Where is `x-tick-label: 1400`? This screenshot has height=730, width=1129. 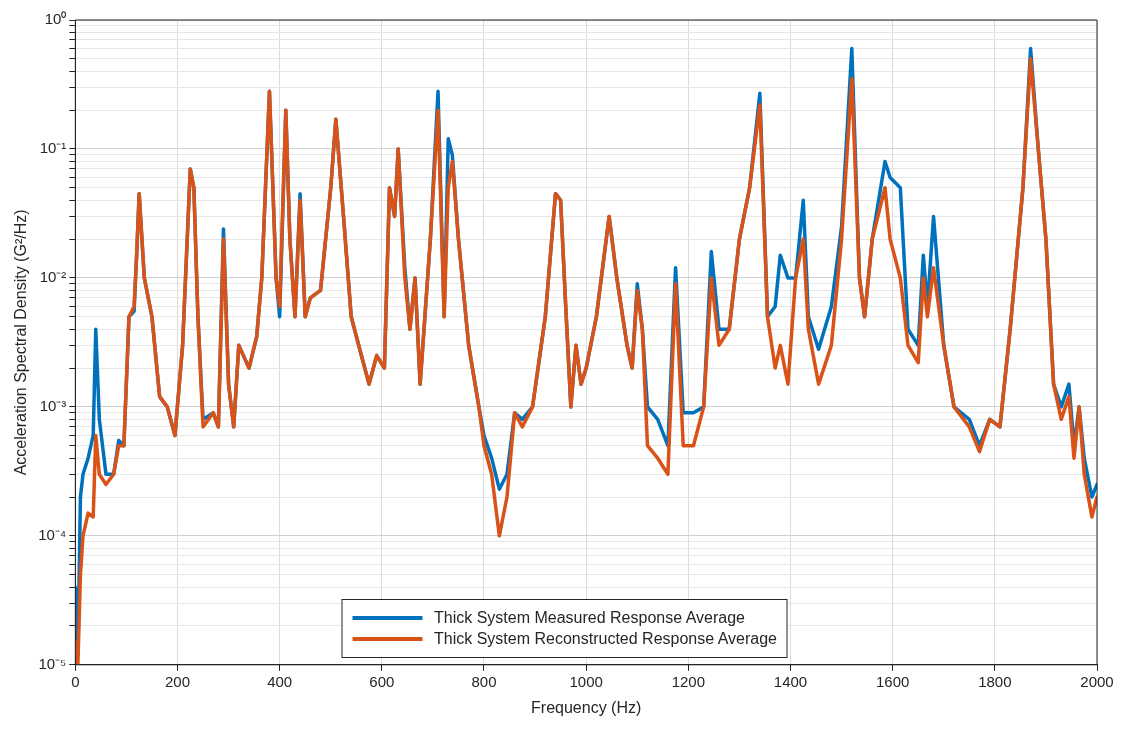
x-tick-label: 1400 is located at coordinates (790, 681).